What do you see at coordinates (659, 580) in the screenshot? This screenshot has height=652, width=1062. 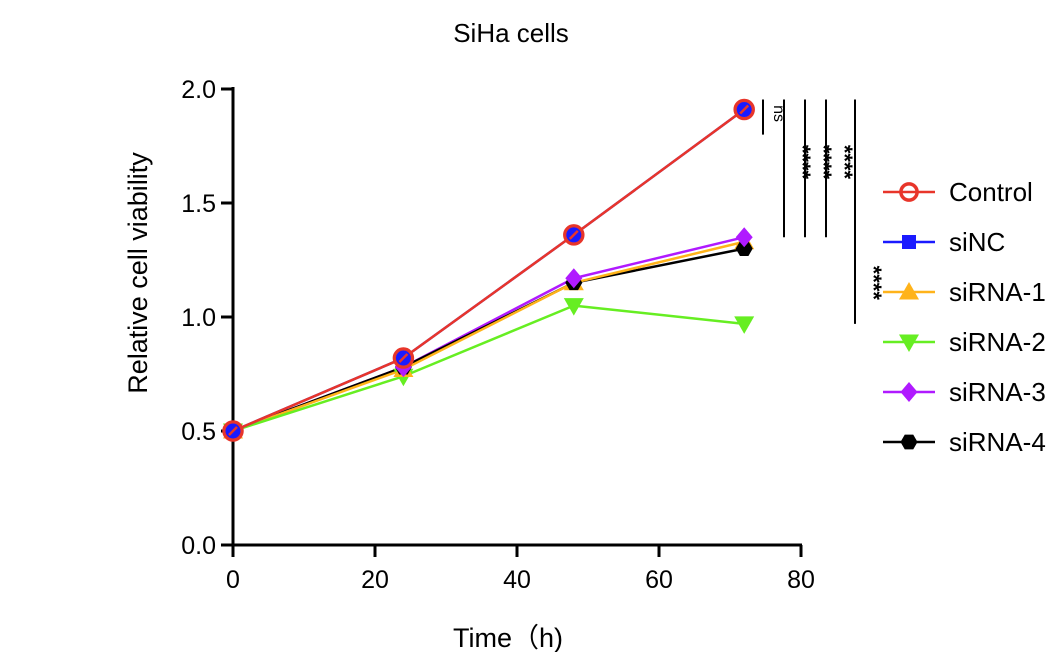 I see `x-tick-label: 60` at bounding box center [659, 580].